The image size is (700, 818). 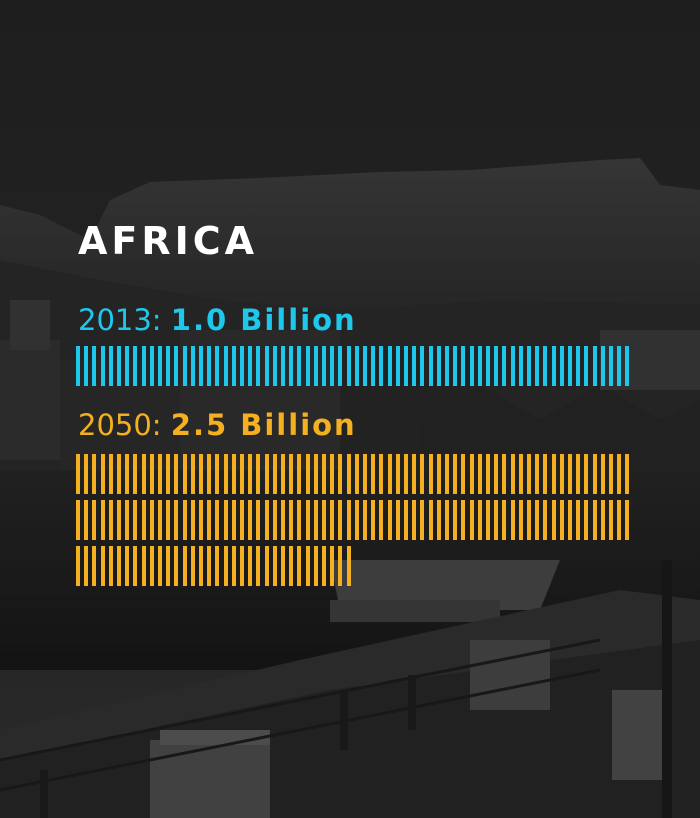 What do you see at coordinates (168, 241) in the screenshot?
I see `region-title: AFRICA` at bounding box center [168, 241].